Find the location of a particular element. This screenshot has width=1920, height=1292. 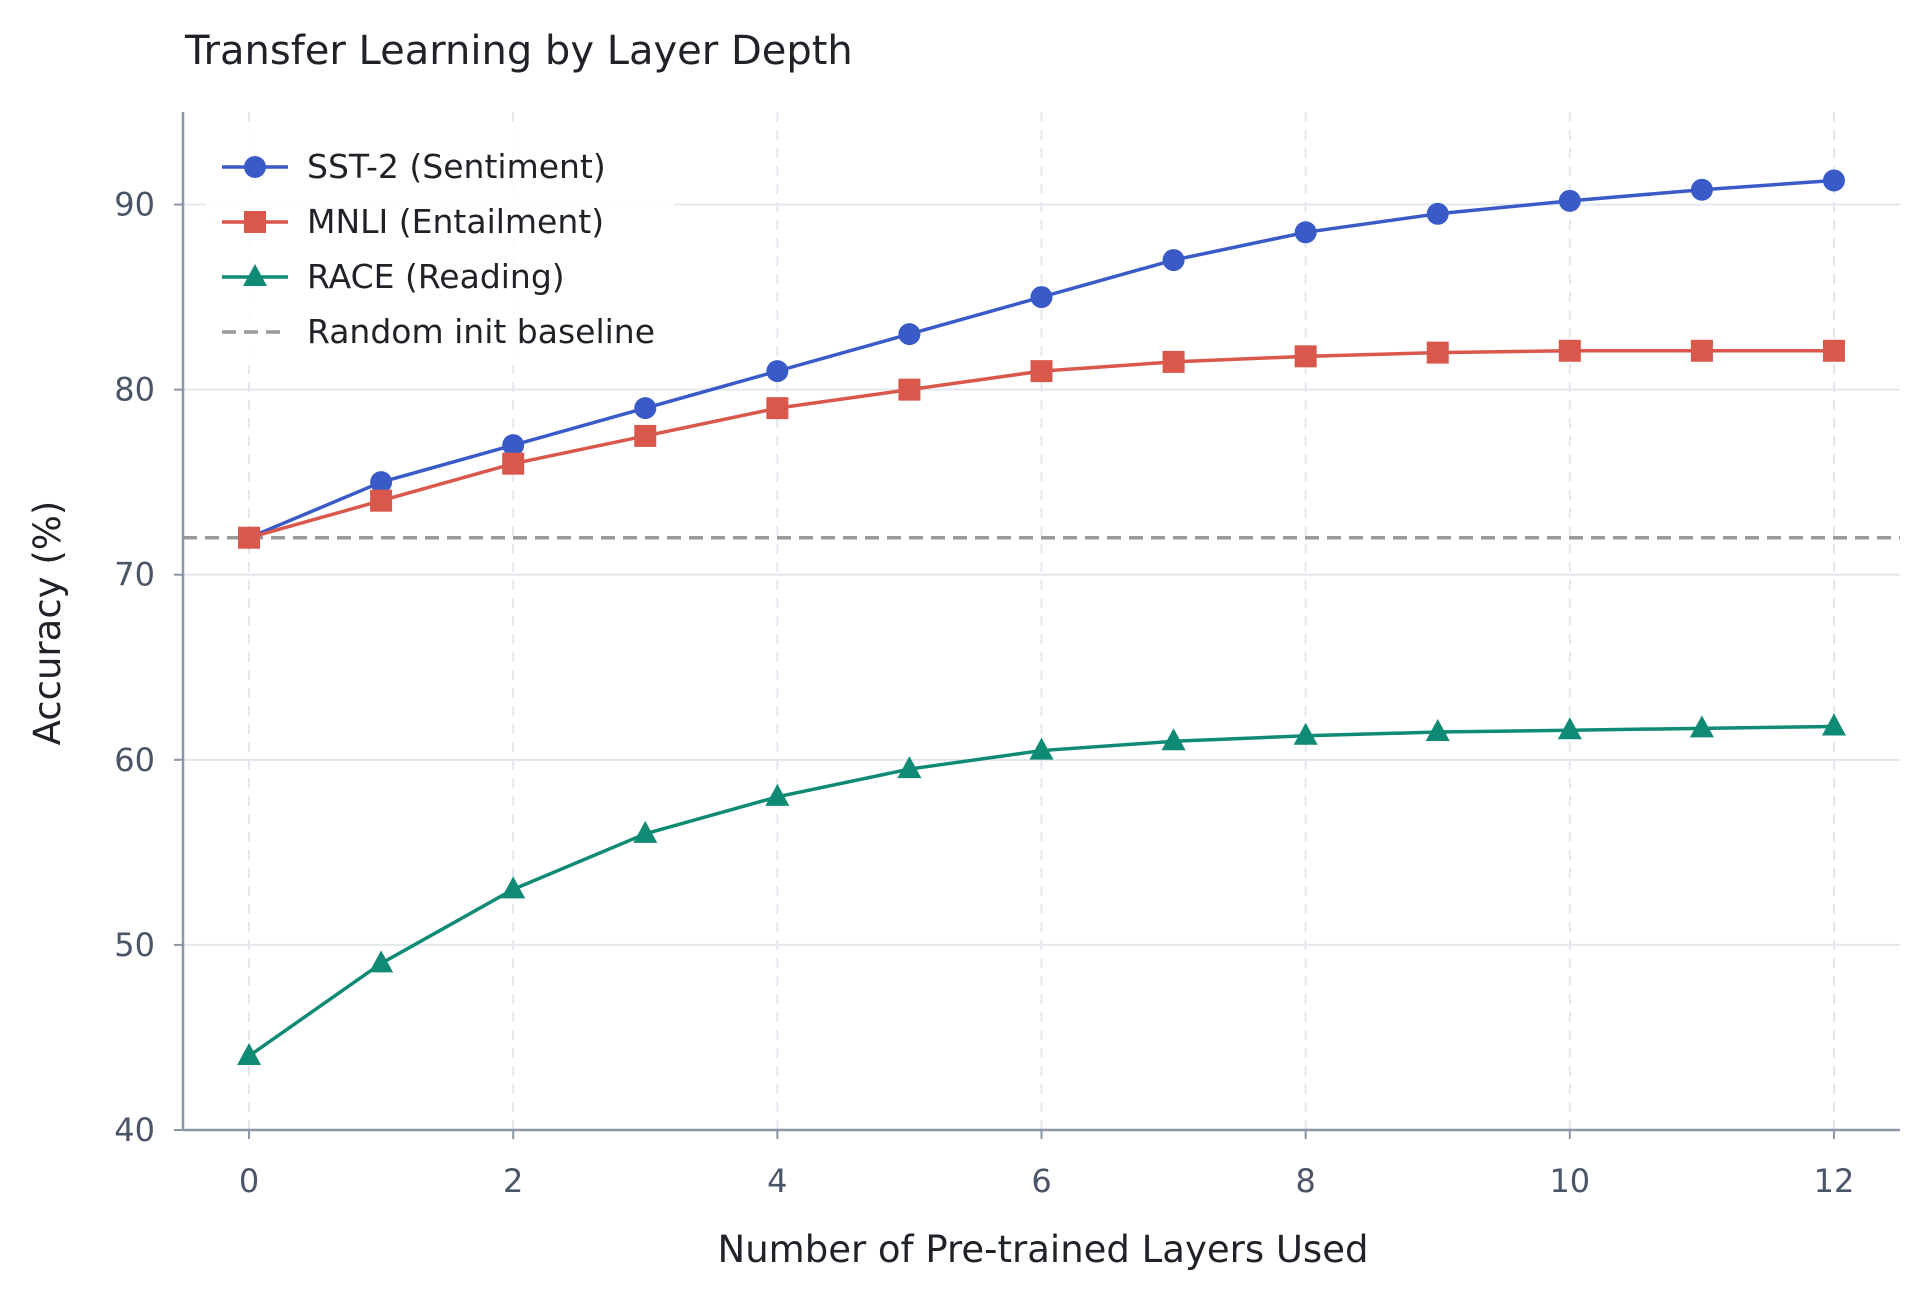

y-axis-label: Accuracy (%) is located at coordinates (47, 623).